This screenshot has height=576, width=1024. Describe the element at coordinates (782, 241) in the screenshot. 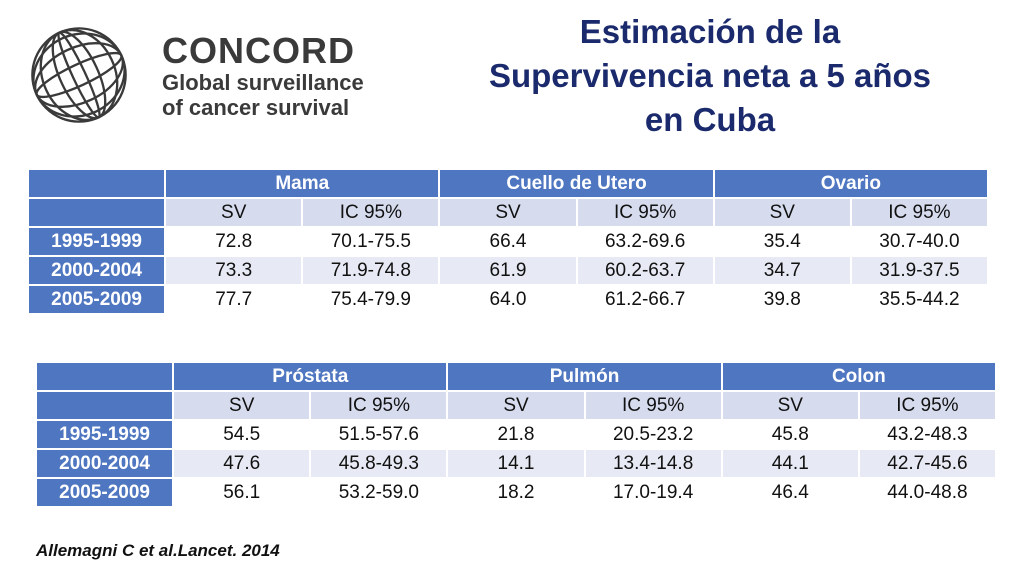

I see `value-cell: 35.4` at that location.